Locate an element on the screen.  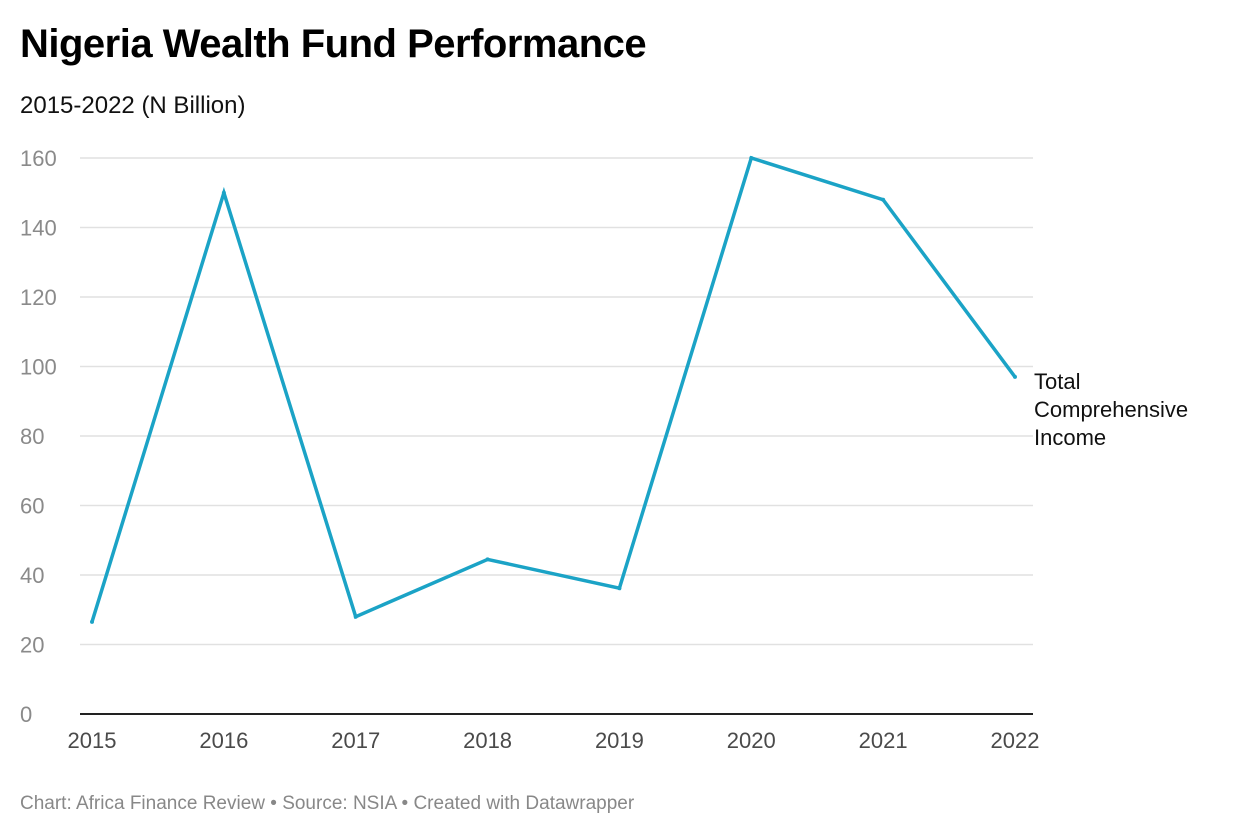
x-tick-label: 2019 is located at coordinates (619, 740).